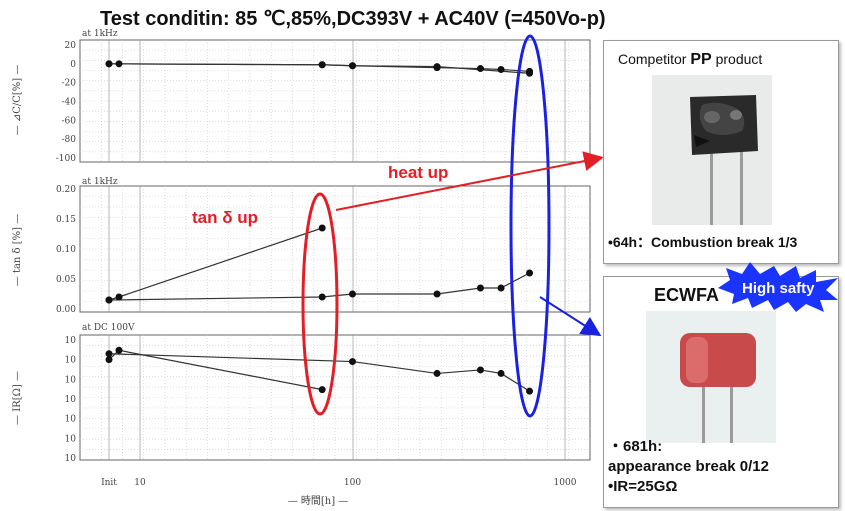 The image size is (845, 511). Describe the element at coordinates (73, 65) in the screenshot. I see `y-tick-label: 0` at that location.